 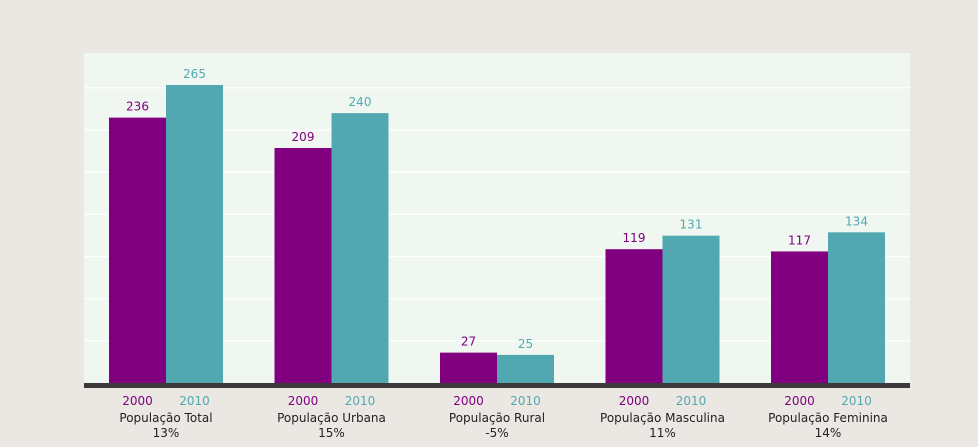 What do you see at coordinates (468, 342) in the screenshot?
I see `data-label: 27` at bounding box center [468, 342].